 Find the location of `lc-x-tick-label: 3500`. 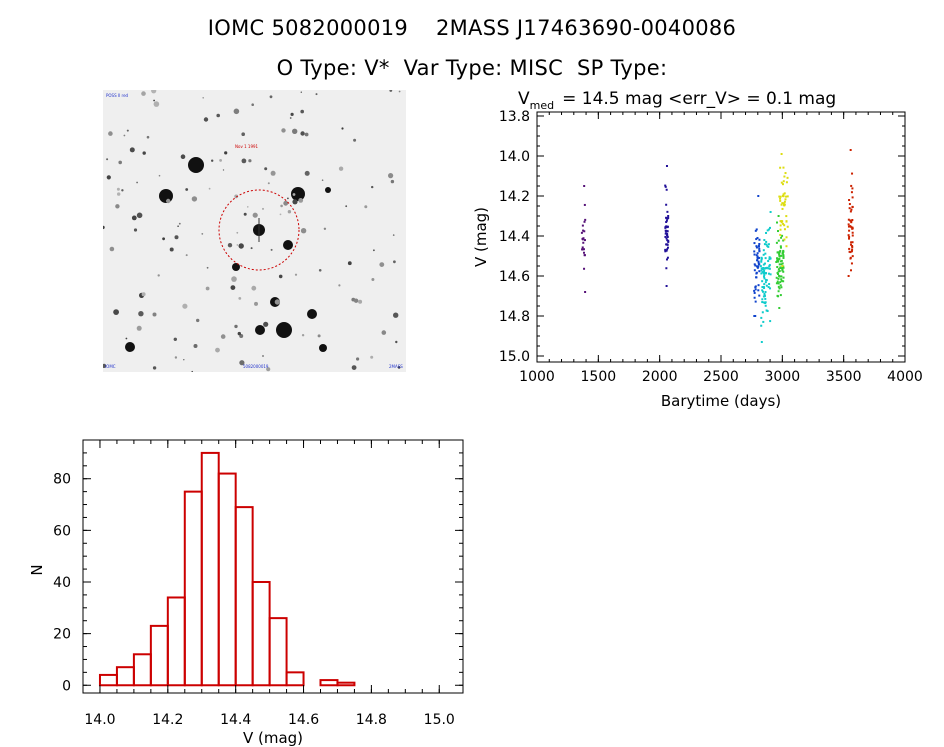

lc-x-tick-label: 3500 is located at coordinates (844, 377).